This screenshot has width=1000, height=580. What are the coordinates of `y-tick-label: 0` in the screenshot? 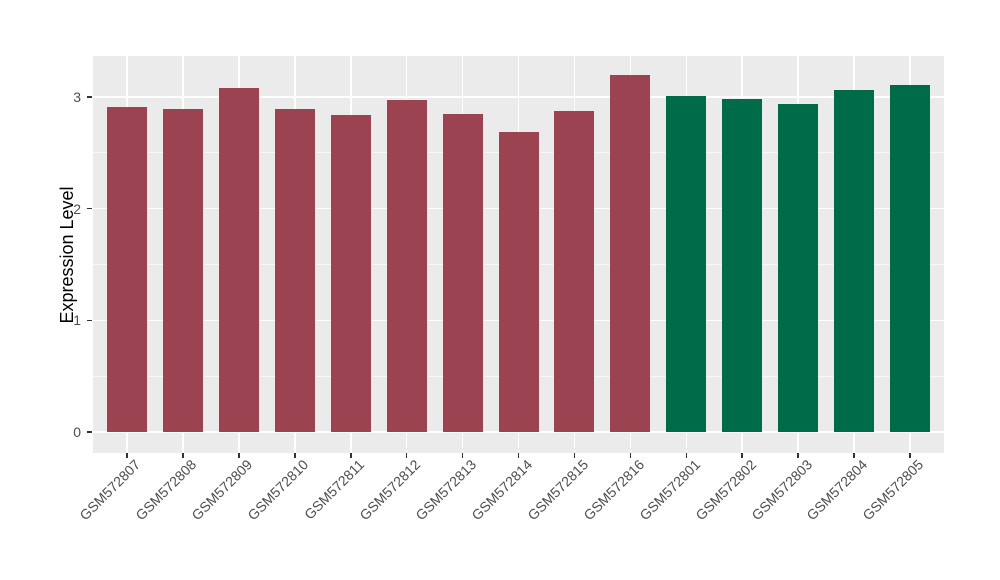 It's located at (77, 432).